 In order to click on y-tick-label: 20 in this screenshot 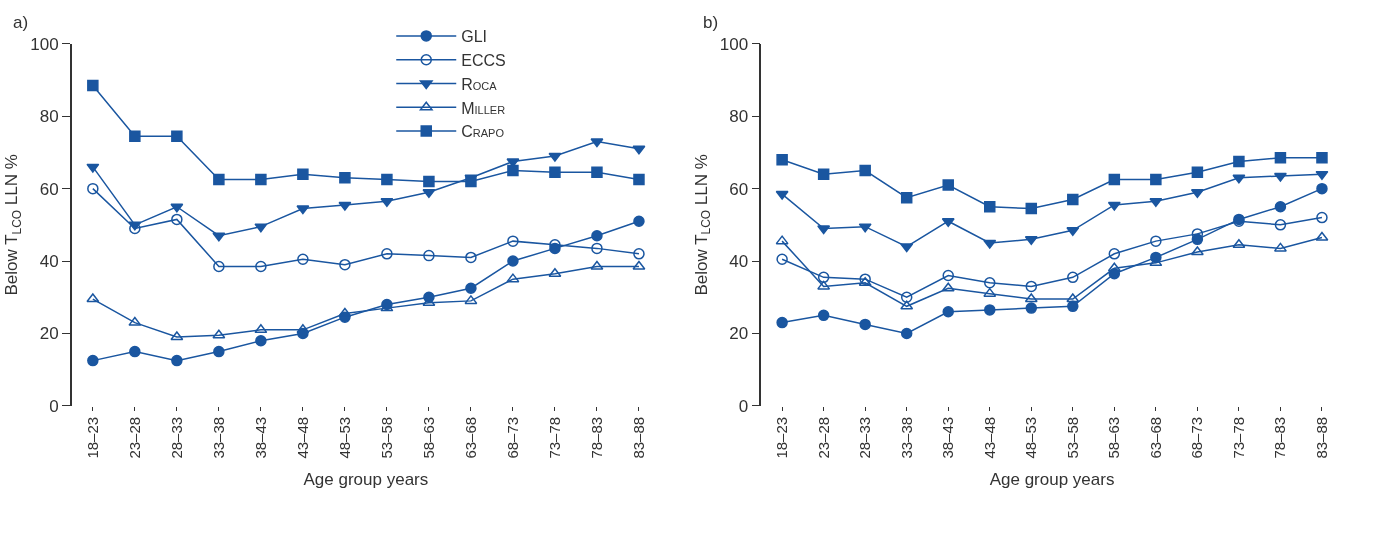, I will do `click(49, 334)`.